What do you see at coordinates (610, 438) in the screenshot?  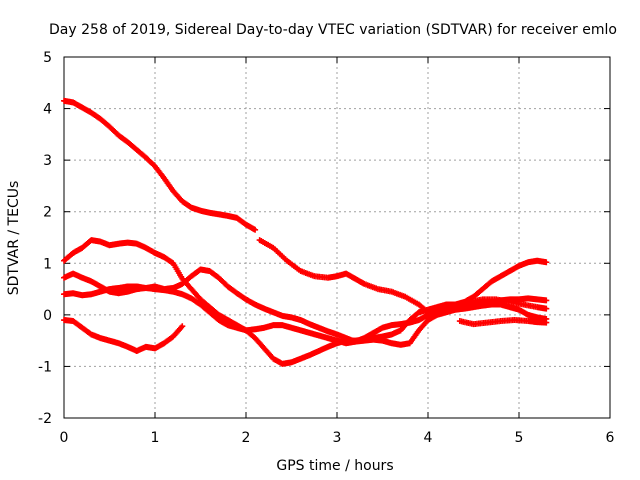 I see `x-tick-label: 6` at bounding box center [610, 438].